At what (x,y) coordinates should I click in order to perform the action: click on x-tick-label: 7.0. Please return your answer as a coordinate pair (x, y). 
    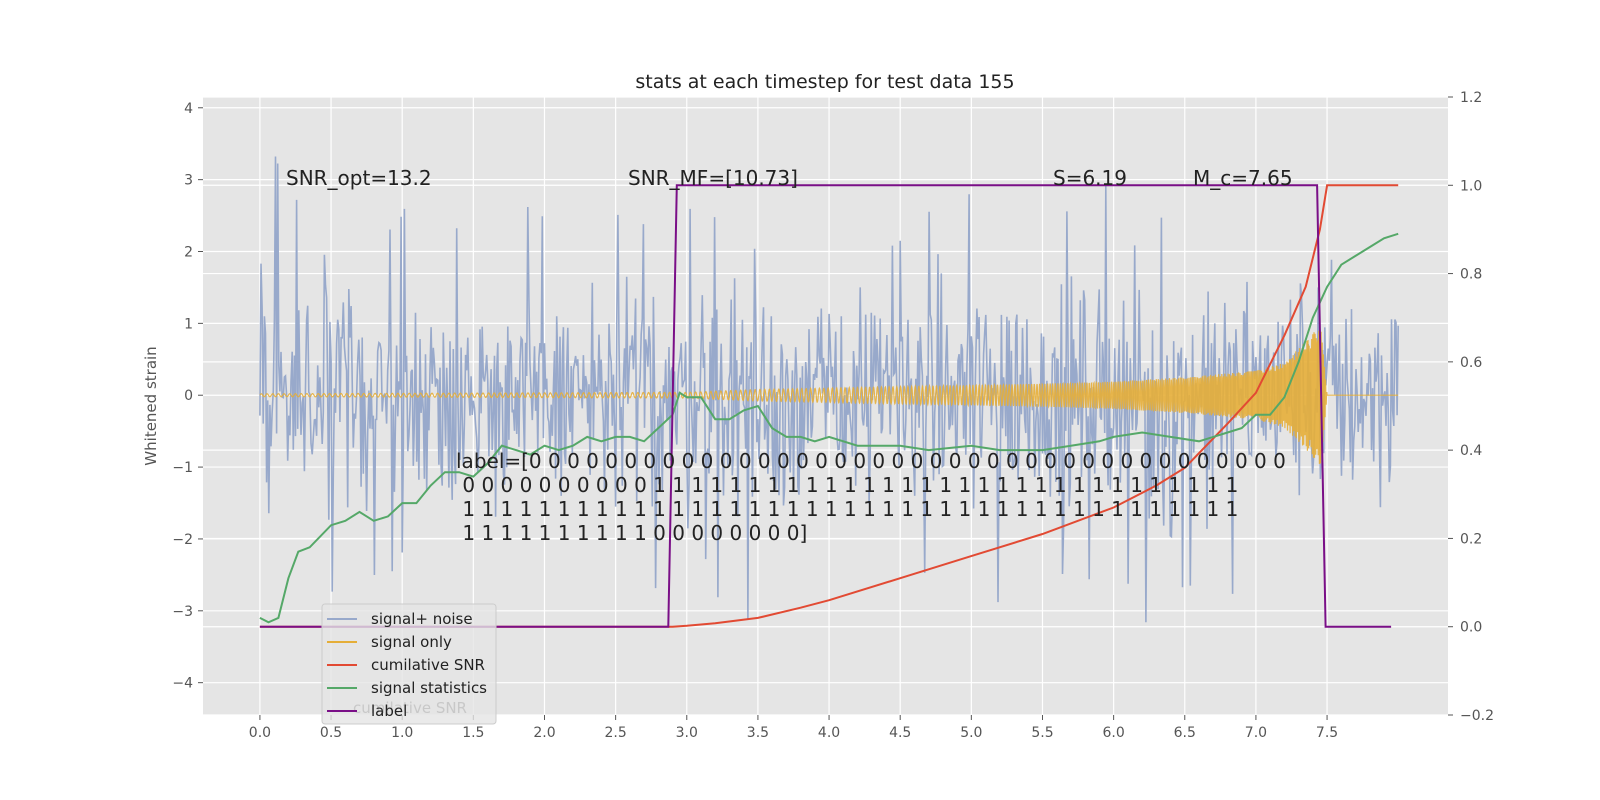
    Looking at the image, I should click on (1256, 733).